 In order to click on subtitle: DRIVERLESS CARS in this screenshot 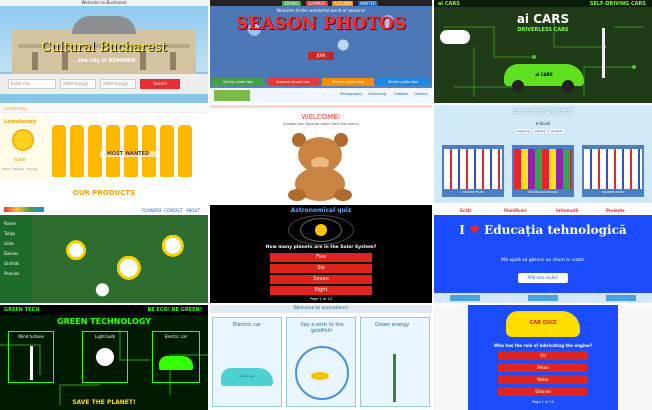, I will do `click(543, 30)`.